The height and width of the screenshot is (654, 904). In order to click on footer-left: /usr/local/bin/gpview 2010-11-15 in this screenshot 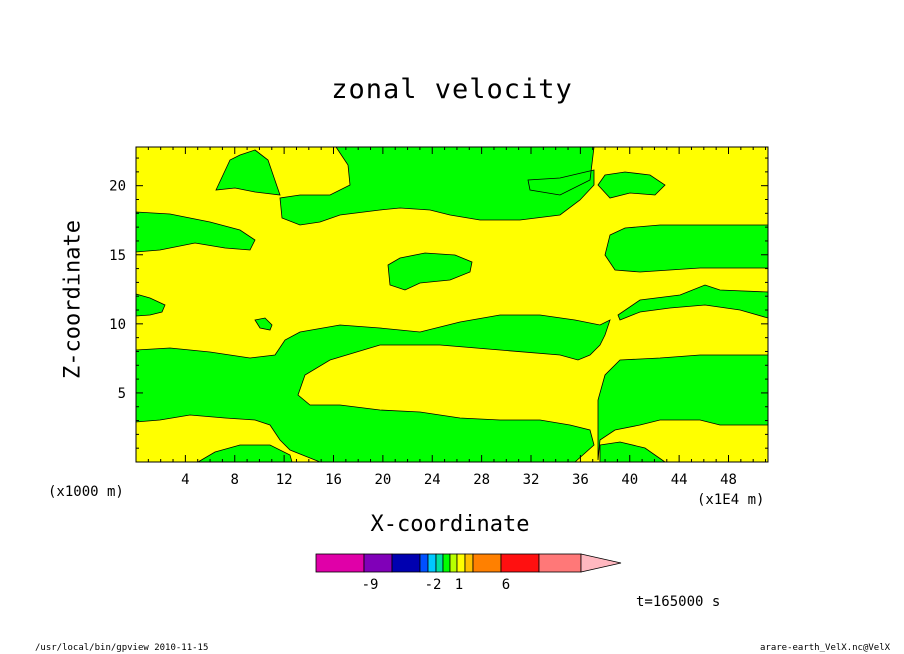, I will do `click(122, 648)`.